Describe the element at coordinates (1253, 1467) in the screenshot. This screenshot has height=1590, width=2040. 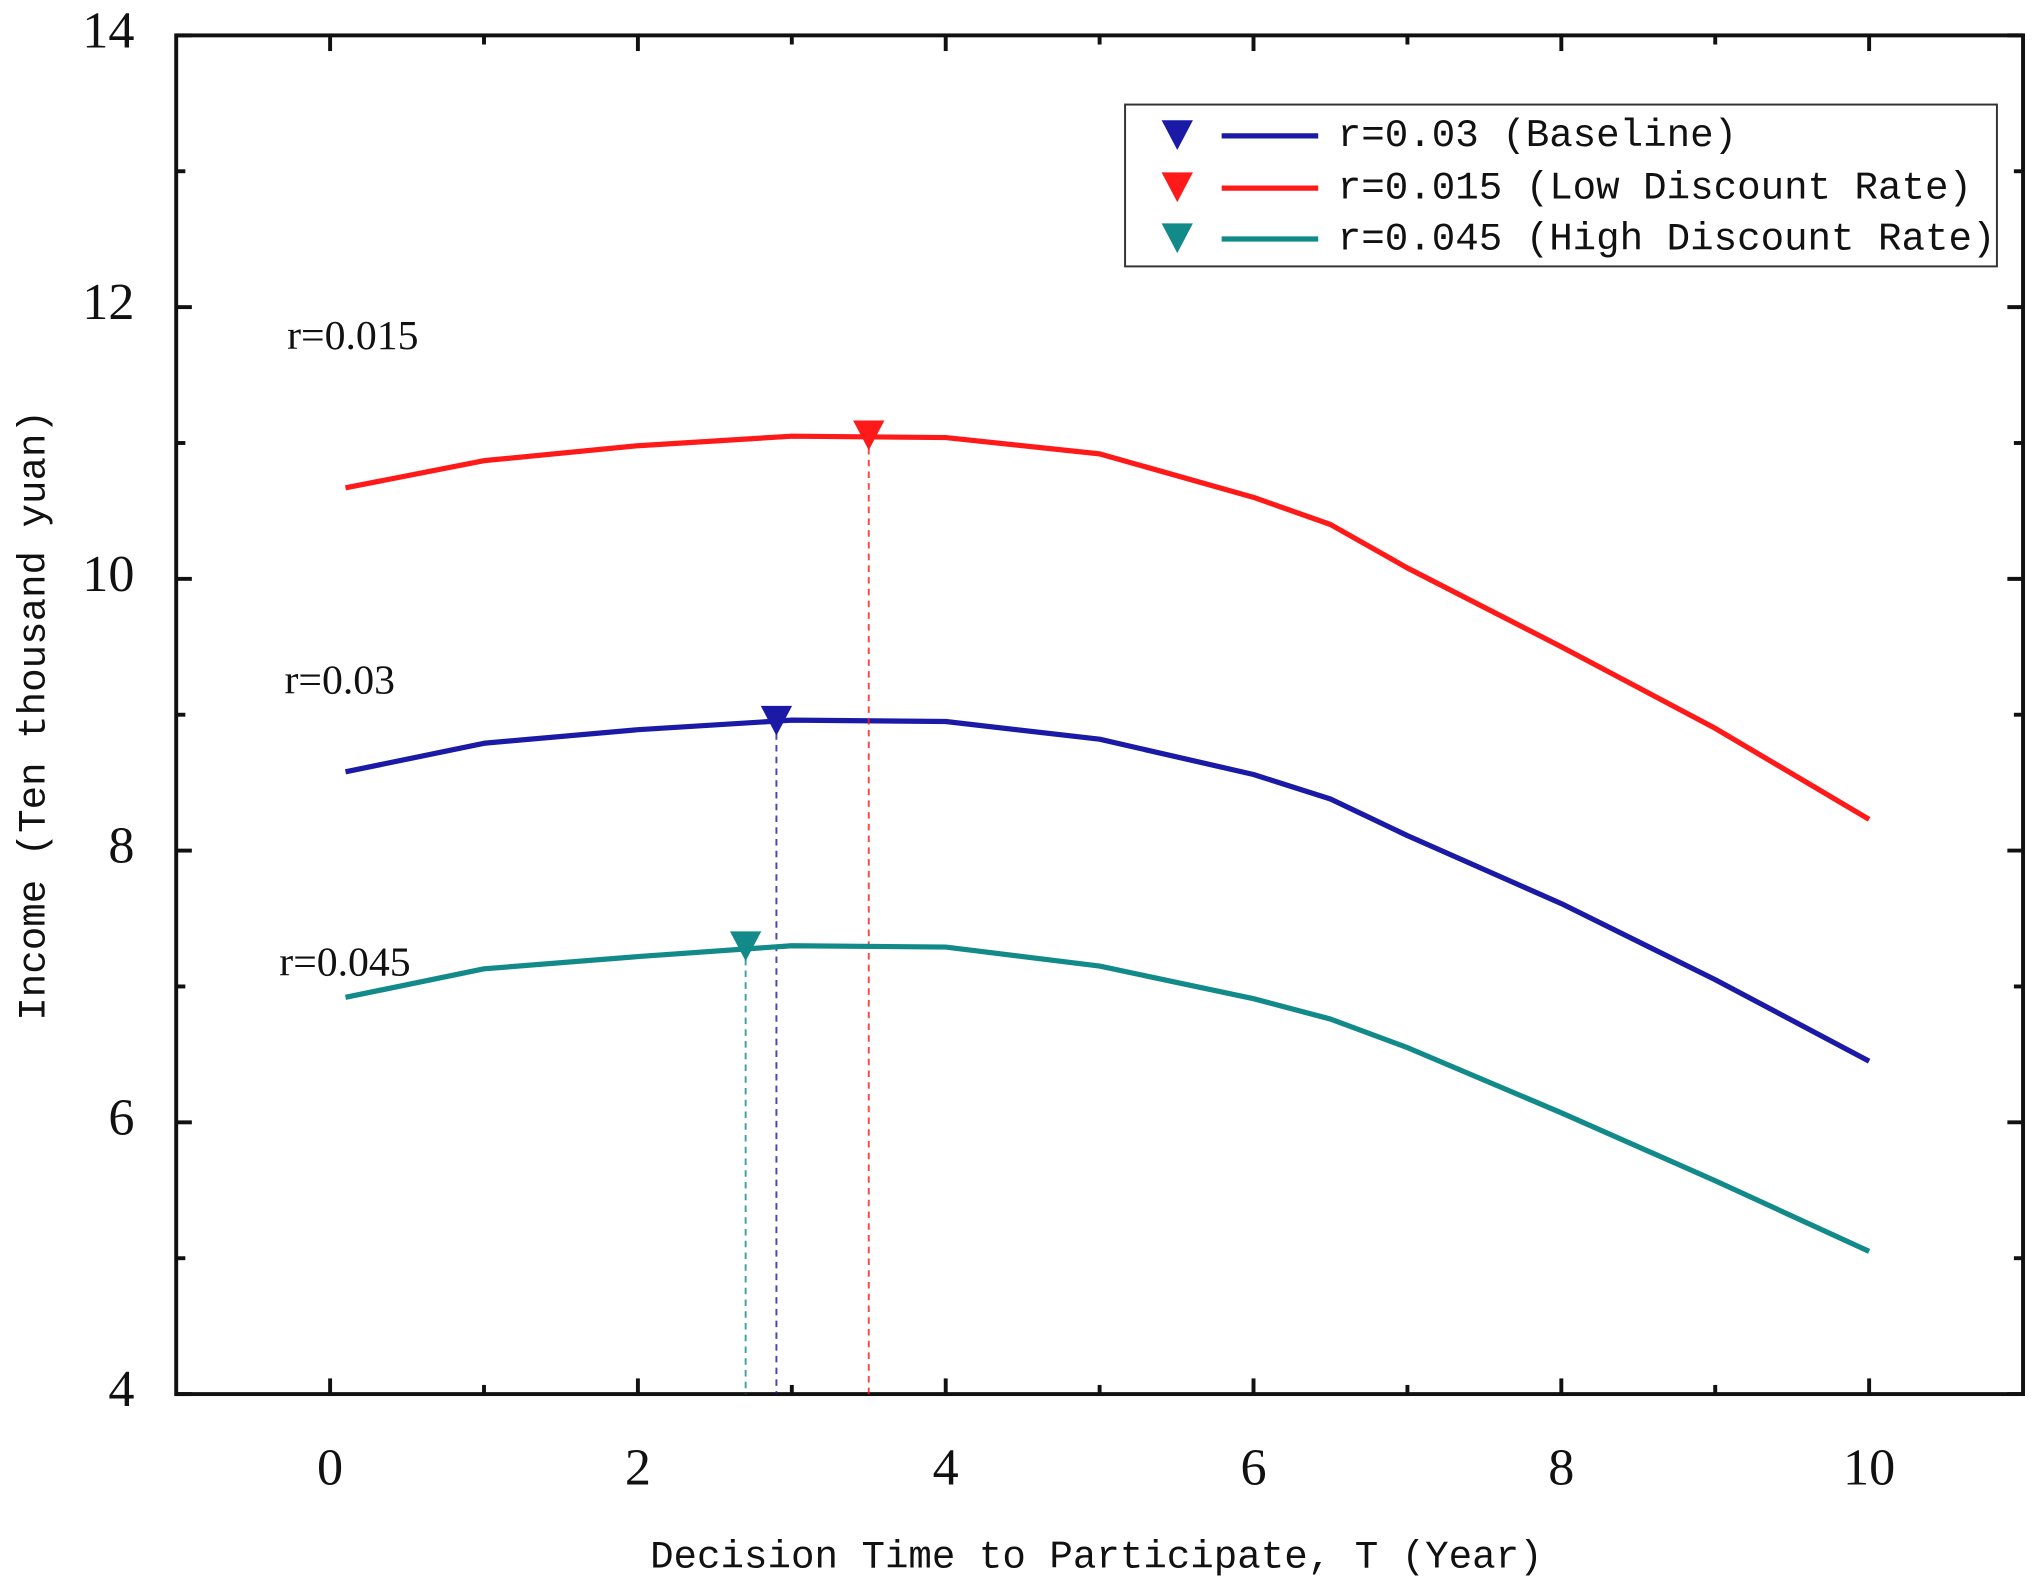
I see `x-tick-label: 6` at that location.